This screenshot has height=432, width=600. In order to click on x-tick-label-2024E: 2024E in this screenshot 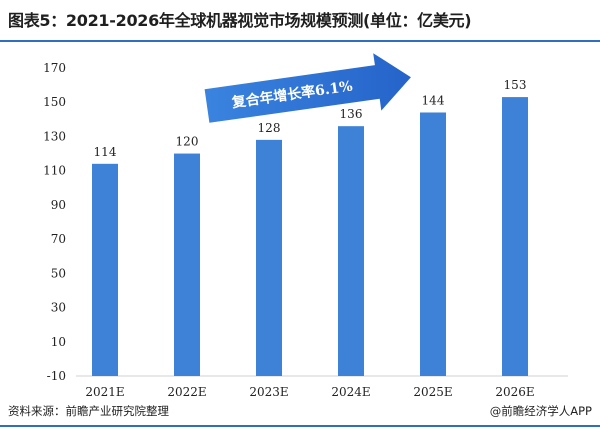, I will do `click(350, 391)`.